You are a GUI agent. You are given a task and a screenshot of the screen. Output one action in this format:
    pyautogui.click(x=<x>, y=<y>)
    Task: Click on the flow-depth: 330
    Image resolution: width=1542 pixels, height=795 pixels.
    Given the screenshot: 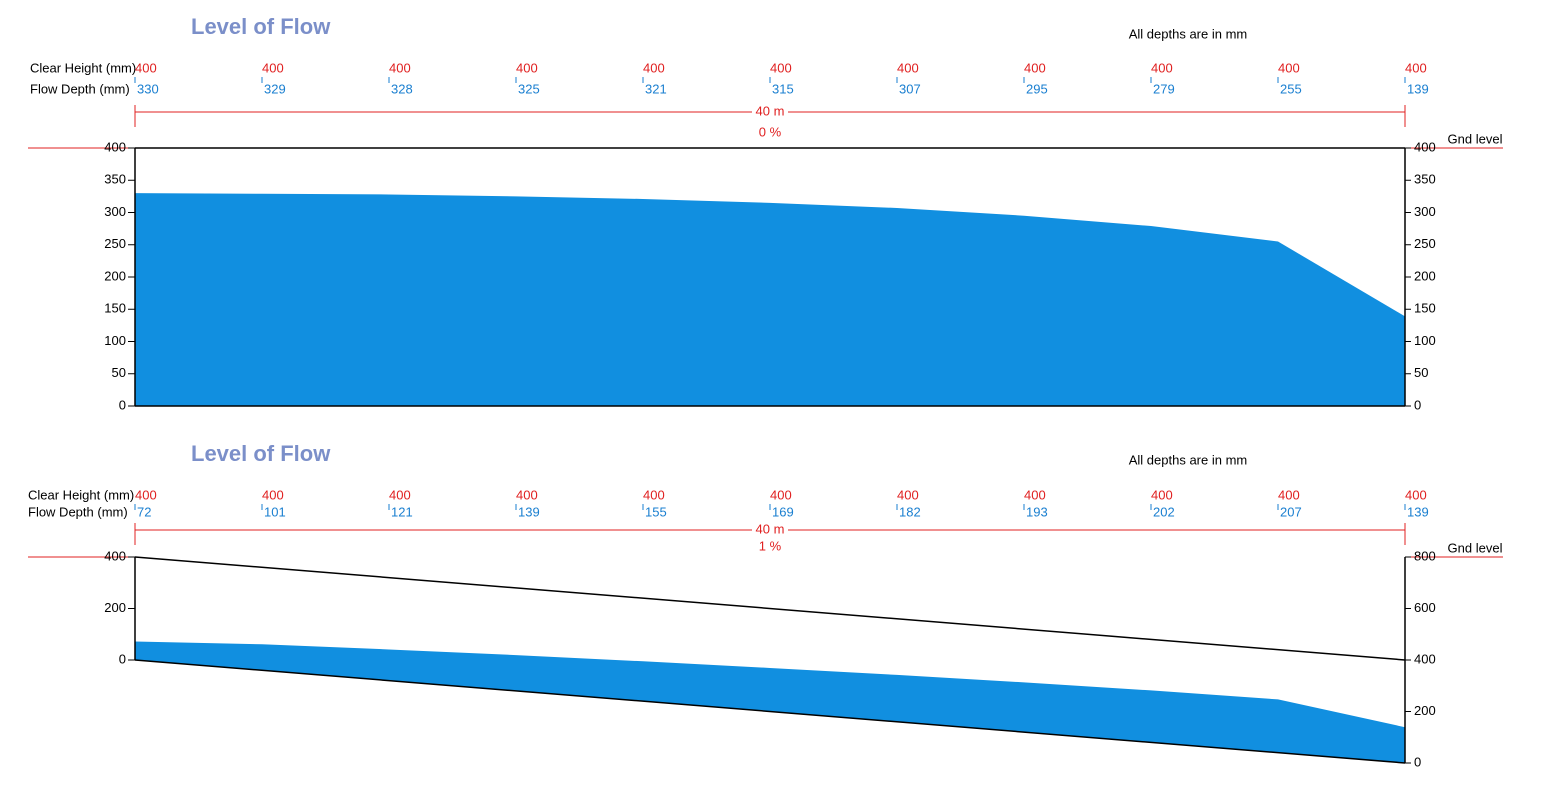 What is the action you would take?
    pyautogui.click(x=148, y=88)
    